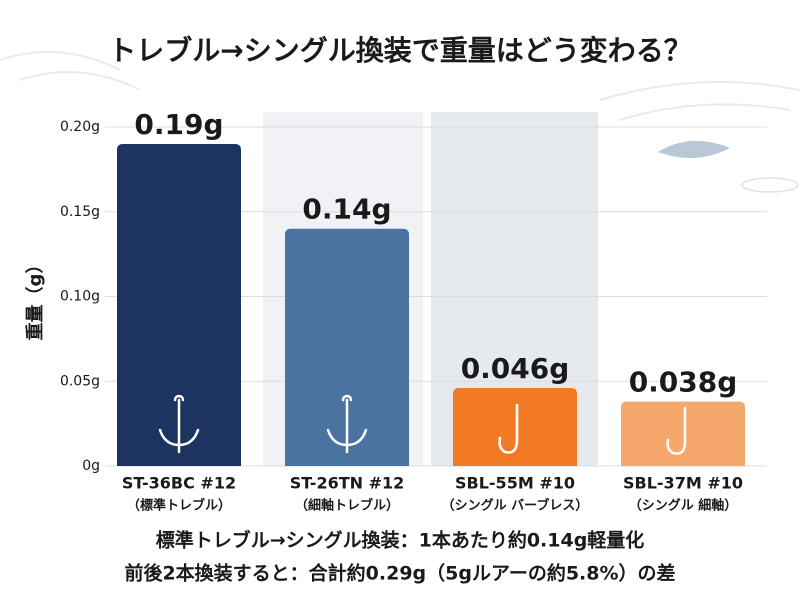  Describe the element at coordinates (694, 149) in the screenshot. I see `lure-decoration` at that location.